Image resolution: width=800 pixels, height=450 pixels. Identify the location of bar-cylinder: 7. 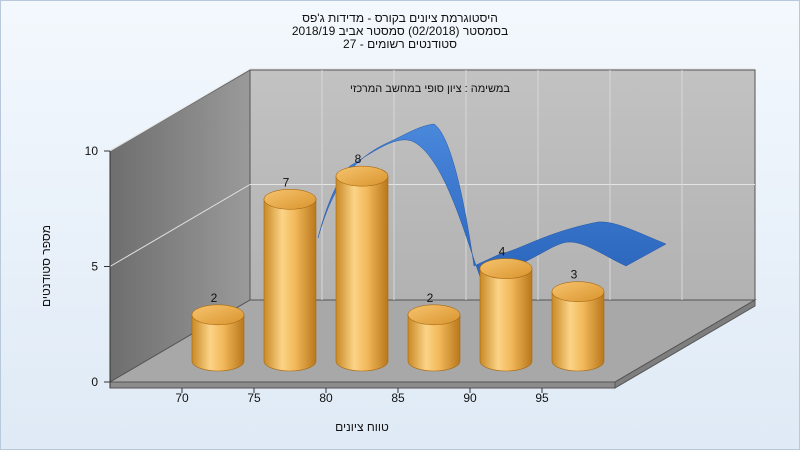
(290, 273).